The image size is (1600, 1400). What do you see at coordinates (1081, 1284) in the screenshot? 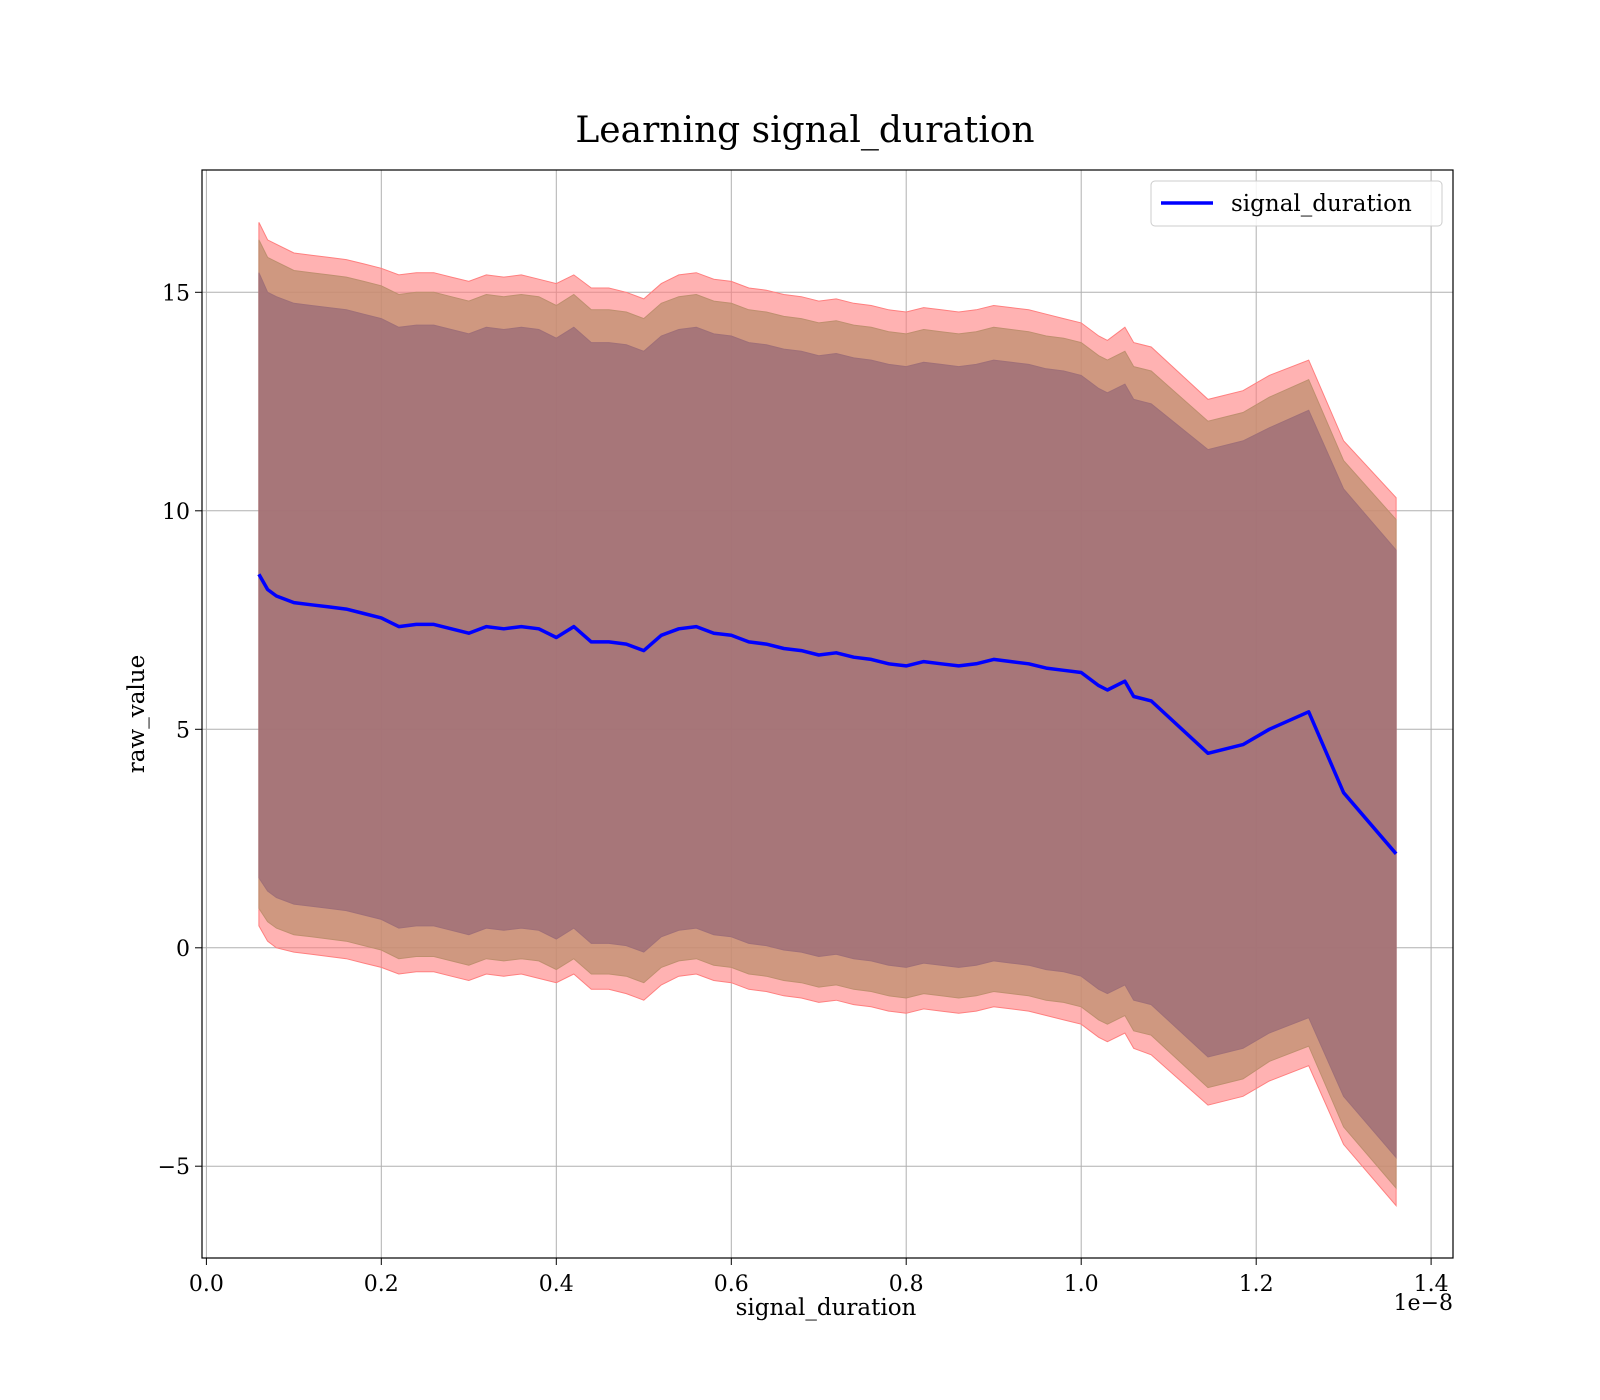
I see `x-tick-label: 1.0` at bounding box center [1081, 1284].